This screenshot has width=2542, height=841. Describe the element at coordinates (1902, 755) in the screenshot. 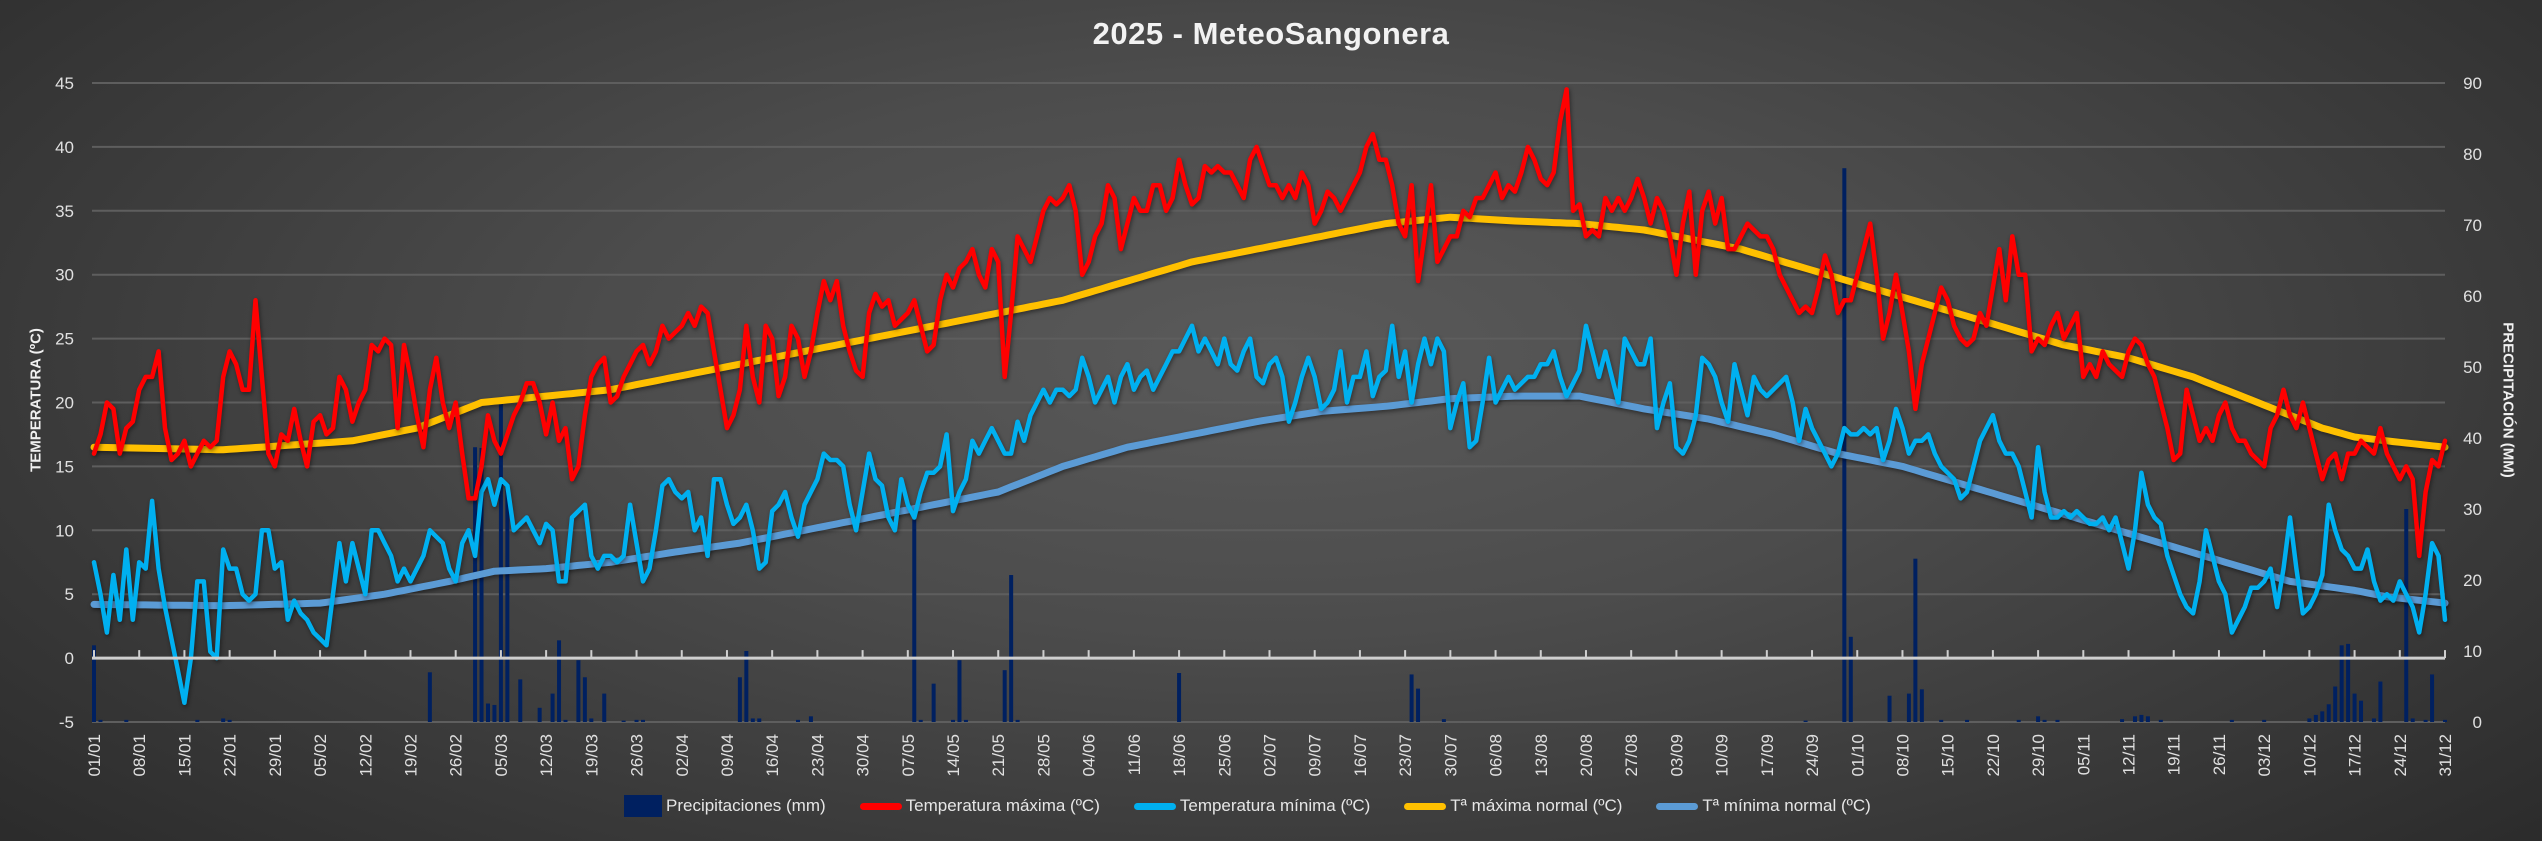

I see `x-tick-label: 08/10` at that location.